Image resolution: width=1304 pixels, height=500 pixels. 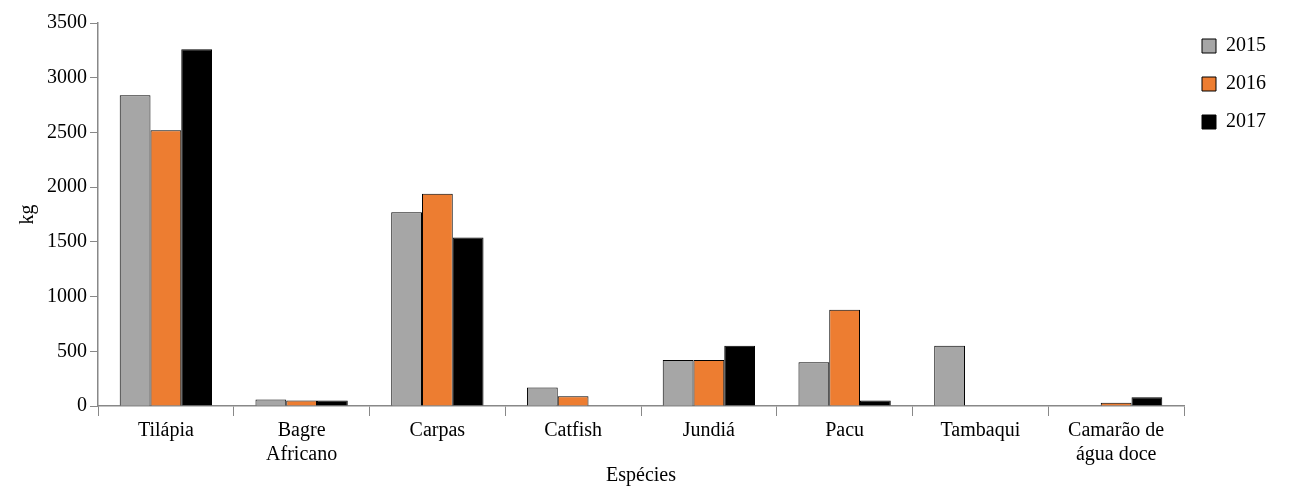 What do you see at coordinates (302, 441) in the screenshot?
I see `x-tick-label: Bagre Africano` at bounding box center [302, 441].